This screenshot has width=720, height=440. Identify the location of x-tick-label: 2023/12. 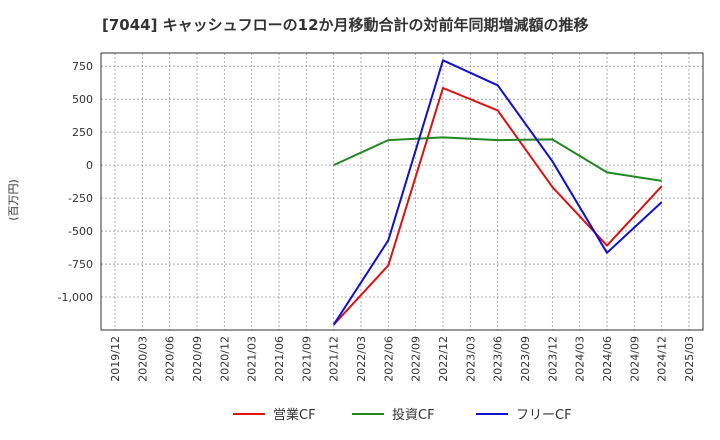
(552, 359).